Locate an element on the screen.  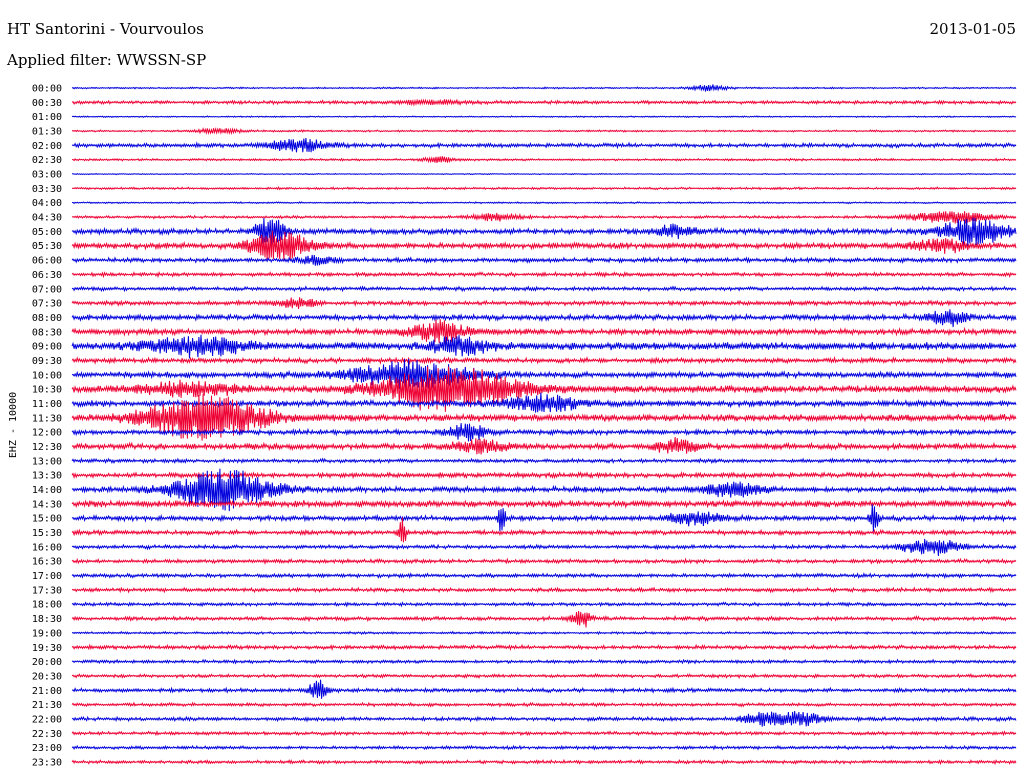
row-time-label: 20:00 is located at coordinates (47, 662).